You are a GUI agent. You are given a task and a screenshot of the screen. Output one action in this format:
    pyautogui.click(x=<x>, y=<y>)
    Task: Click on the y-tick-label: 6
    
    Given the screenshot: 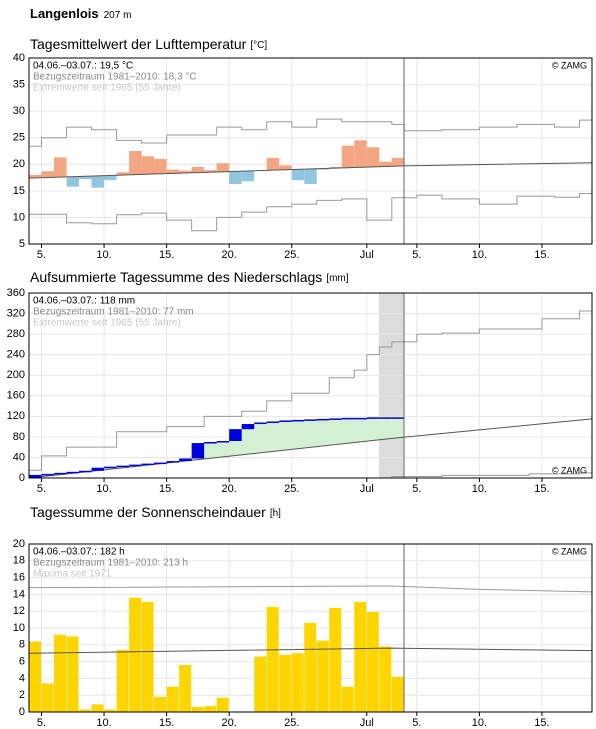 What is the action you would take?
    pyautogui.click(x=22, y=662)
    